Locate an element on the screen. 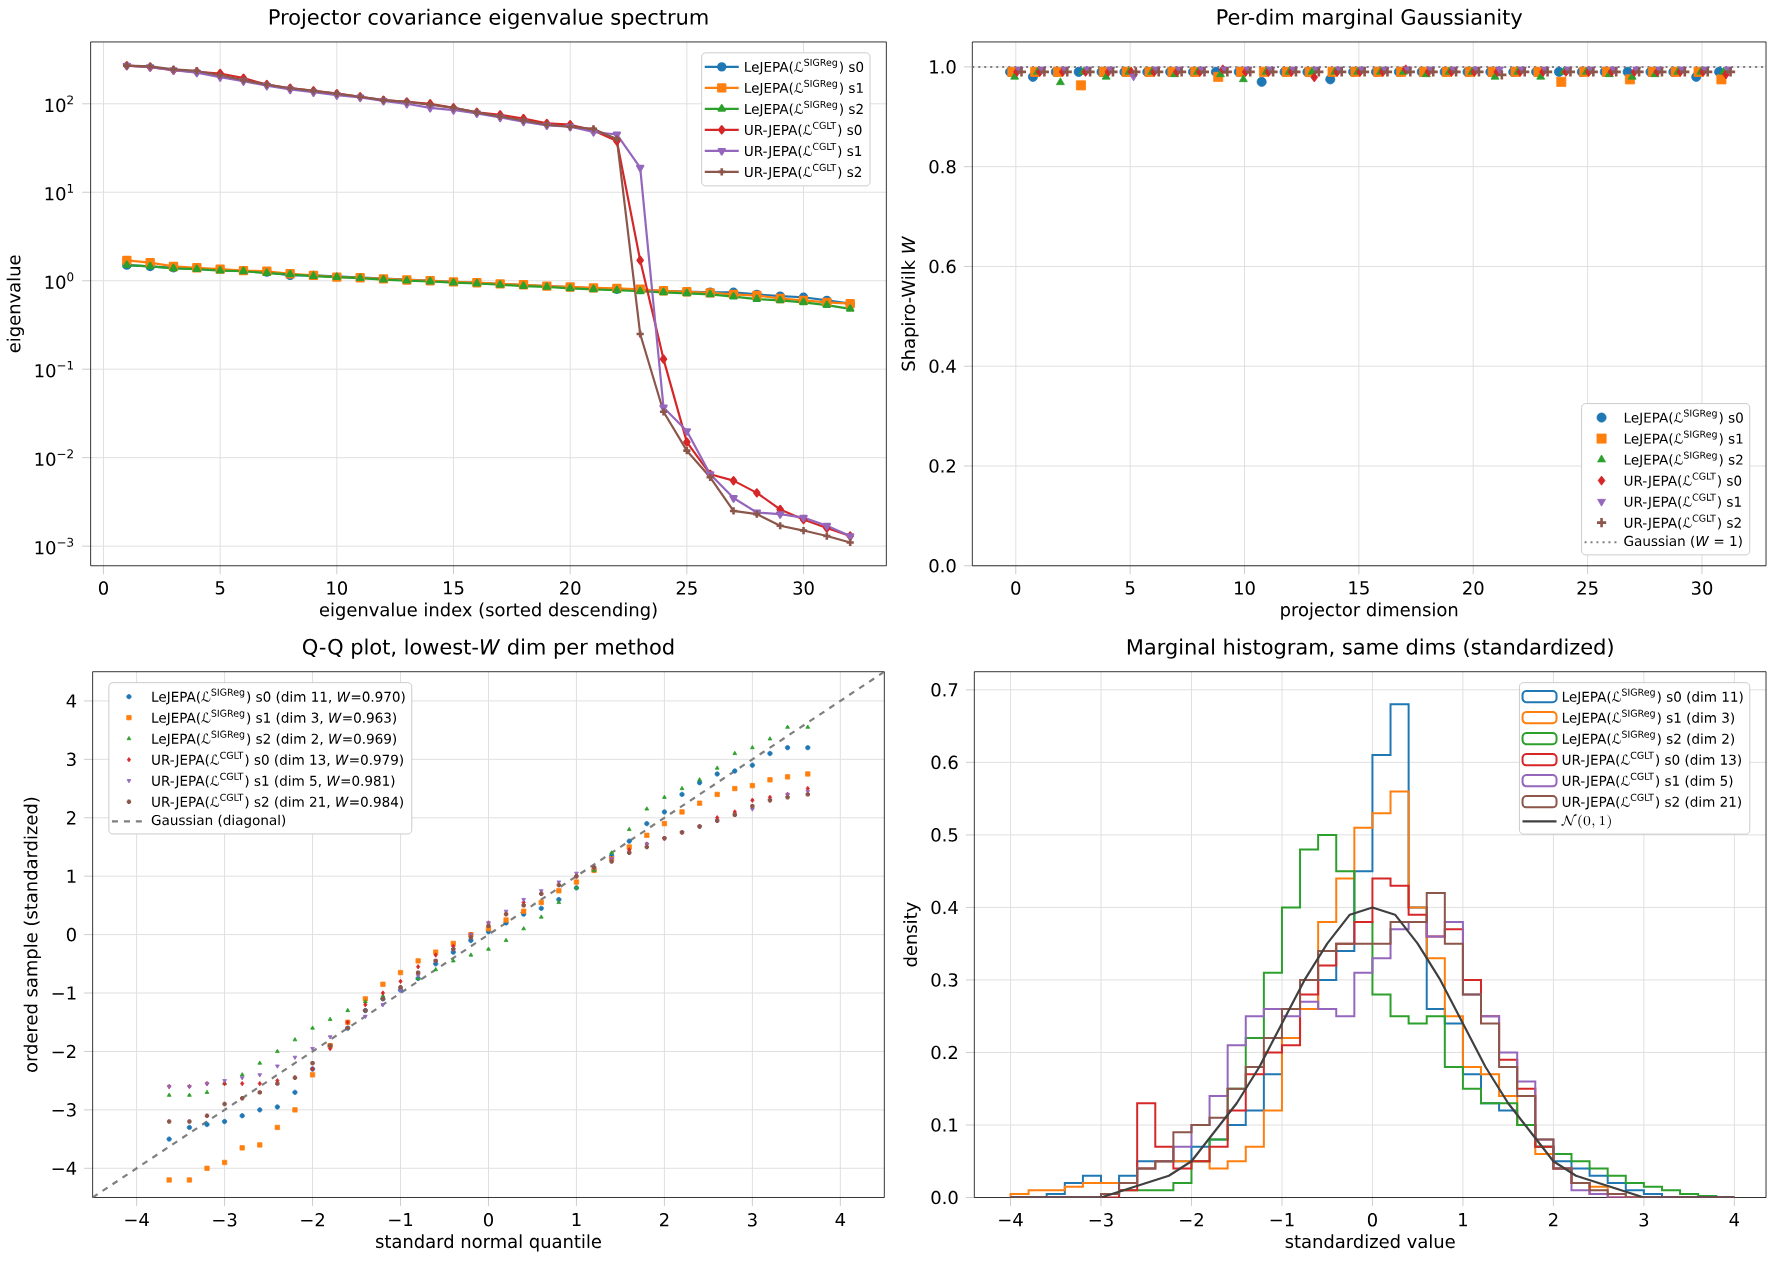  y-axis-title: ordered sample (standardized) is located at coordinates (32, 935).